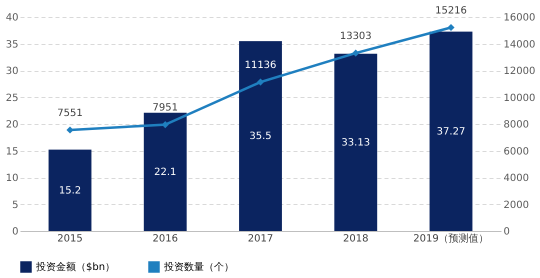  What do you see at coordinates (165, 239) in the screenshot?
I see `x-tick-label: 2016` at bounding box center [165, 239].